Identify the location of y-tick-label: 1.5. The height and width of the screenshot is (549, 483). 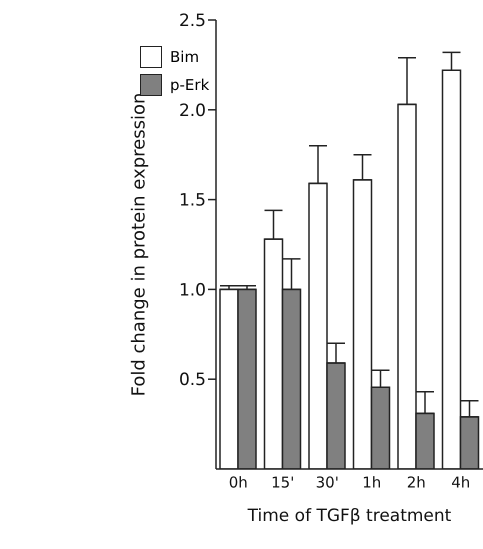
(192, 200).